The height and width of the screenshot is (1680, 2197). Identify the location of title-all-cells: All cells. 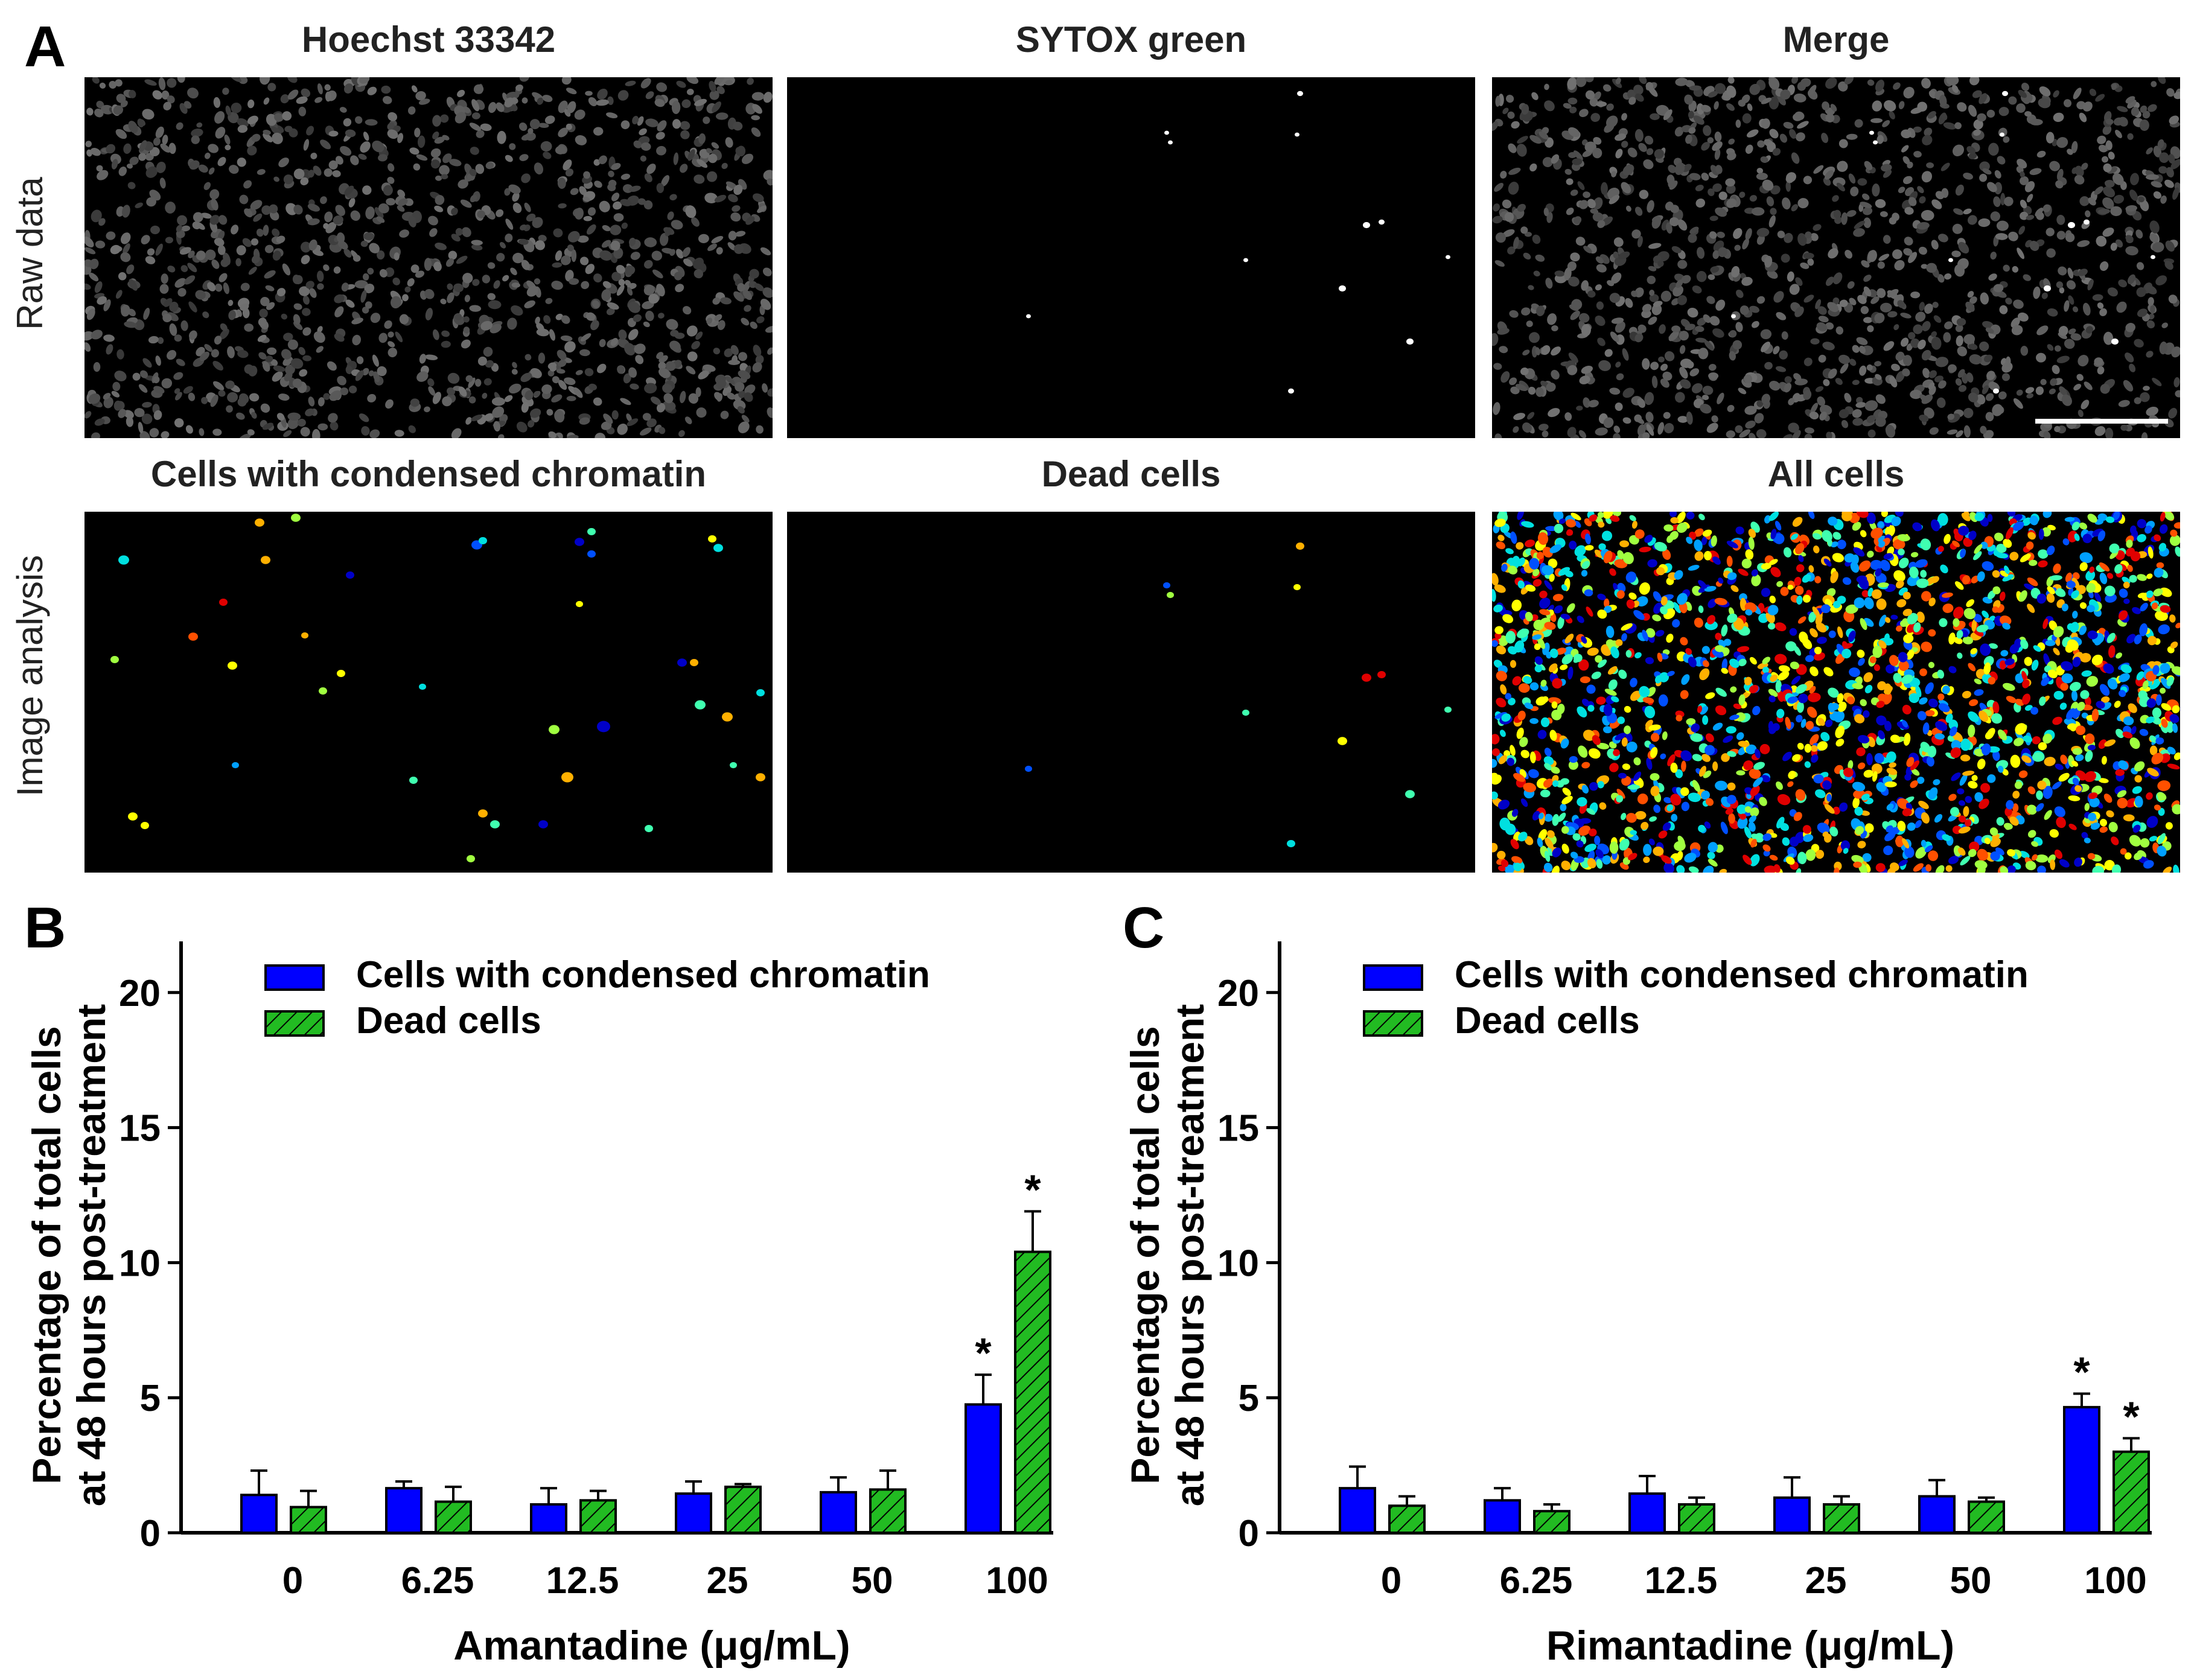
(1836, 474).